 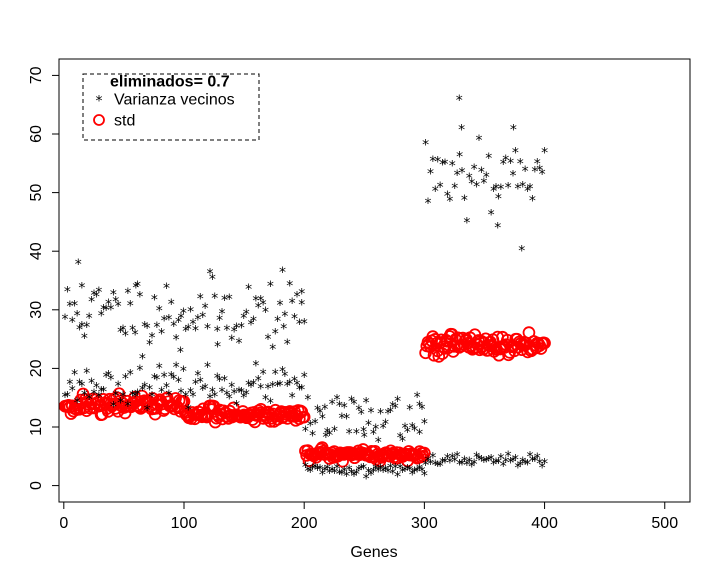 What do you see at coordinates (171, 107) in the screenshot?
I see `legend: eliminados= 0.7 * Varianza vecinos std` at bounding box center [171, 107].